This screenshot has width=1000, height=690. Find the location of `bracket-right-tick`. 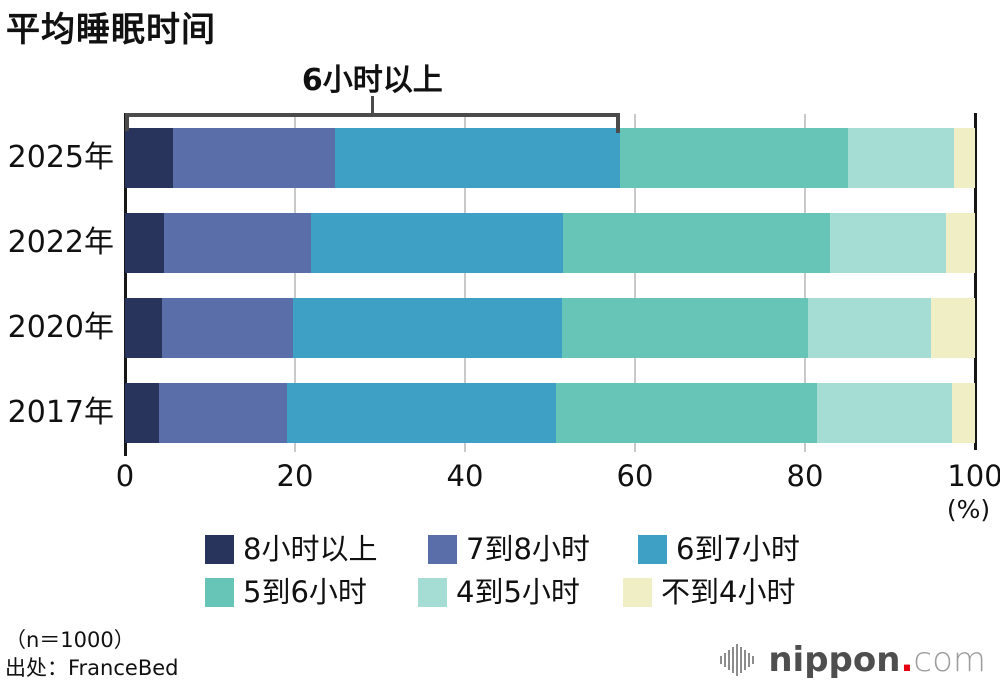

bracket-right-tick is located at coordinates (617, 123).